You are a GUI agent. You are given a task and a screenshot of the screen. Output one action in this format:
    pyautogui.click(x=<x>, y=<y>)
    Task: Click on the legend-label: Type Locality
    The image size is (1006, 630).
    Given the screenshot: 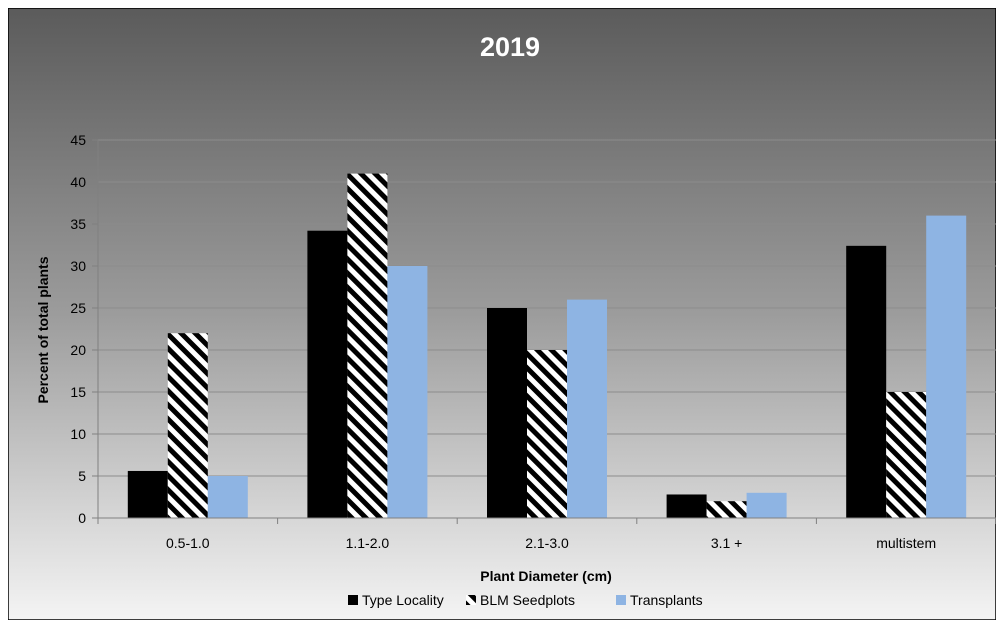 What is the action you would take?
    pyautogui.click(x=403, y=600)
    